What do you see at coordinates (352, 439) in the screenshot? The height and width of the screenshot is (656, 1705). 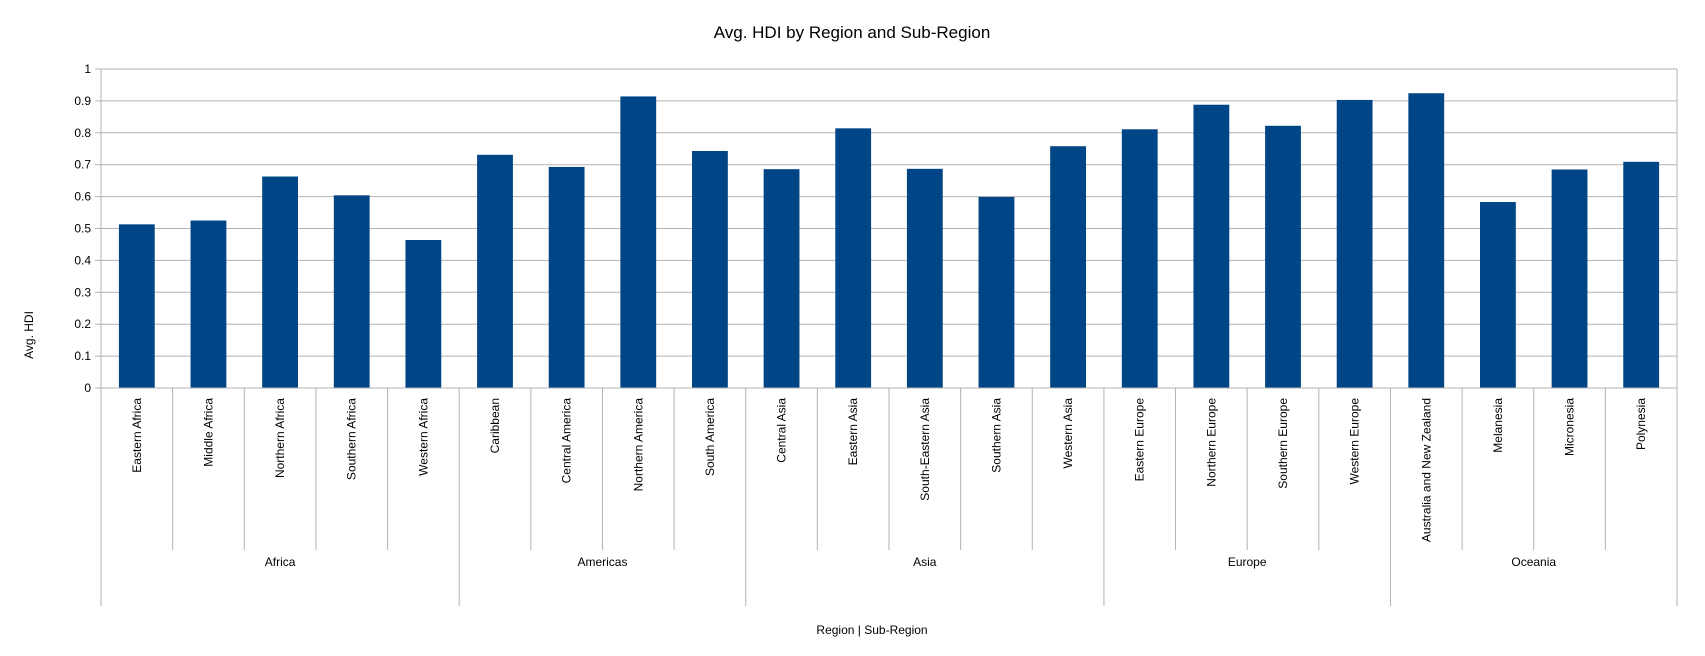 I see `category-label: Southern Africa` at bounding box center [352, 439].